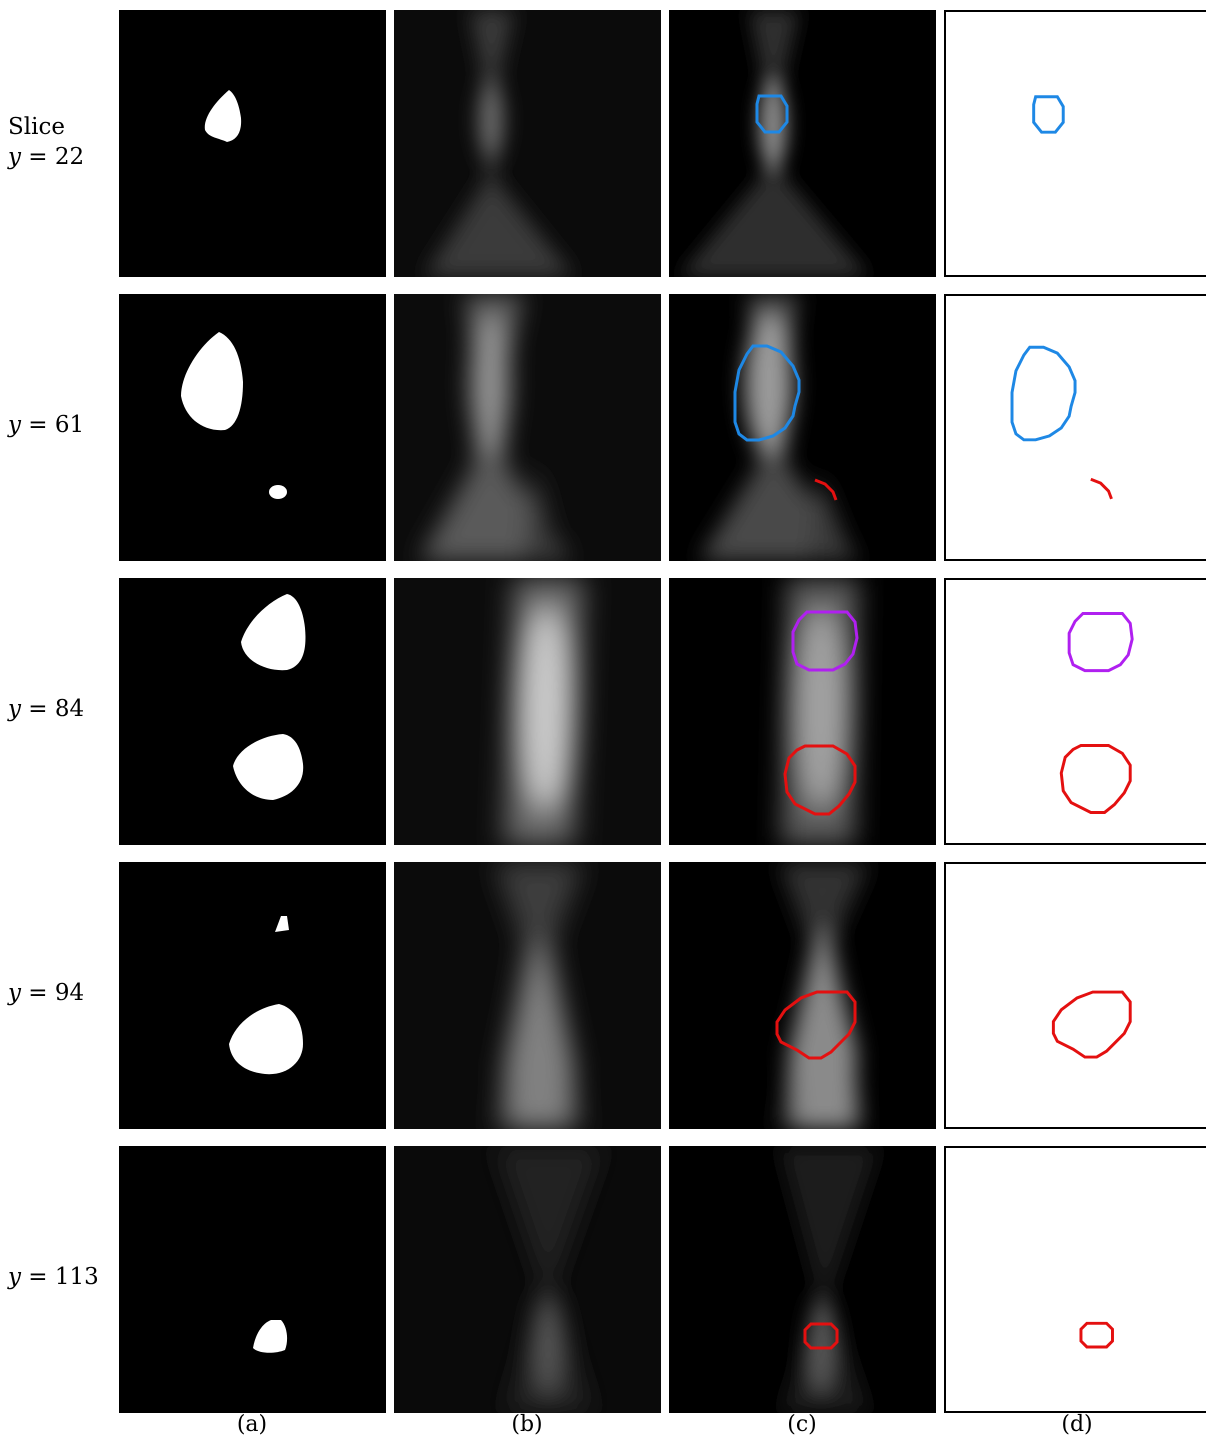  Describe the element at coordinates (802, 143) in the screenshot. I see `panel-overlay-row1` at that location.